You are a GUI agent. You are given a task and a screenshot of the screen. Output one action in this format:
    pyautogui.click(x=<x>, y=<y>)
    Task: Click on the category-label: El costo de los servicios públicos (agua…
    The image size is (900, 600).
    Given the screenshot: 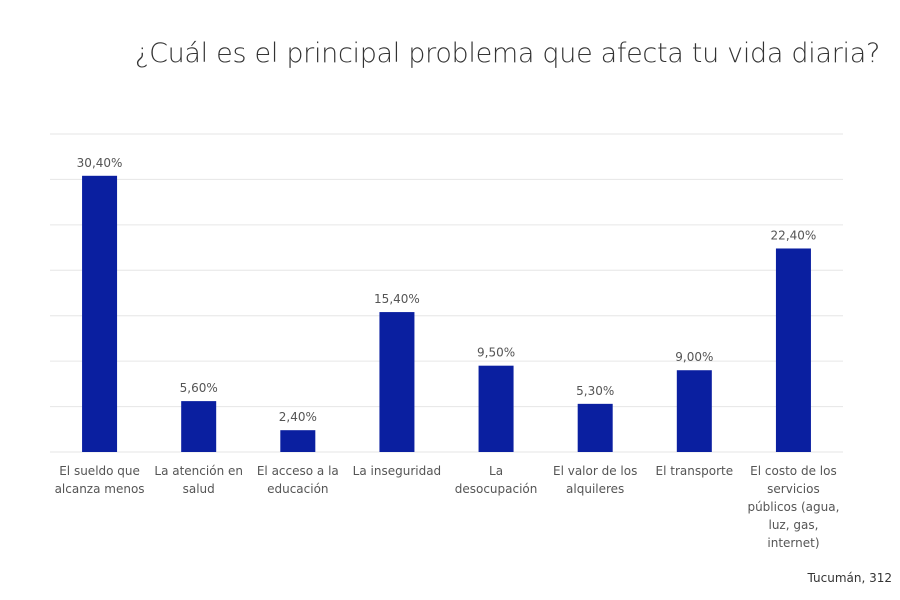 What is the action you would take?
    pyautogui.click(x=793, y=507)
    